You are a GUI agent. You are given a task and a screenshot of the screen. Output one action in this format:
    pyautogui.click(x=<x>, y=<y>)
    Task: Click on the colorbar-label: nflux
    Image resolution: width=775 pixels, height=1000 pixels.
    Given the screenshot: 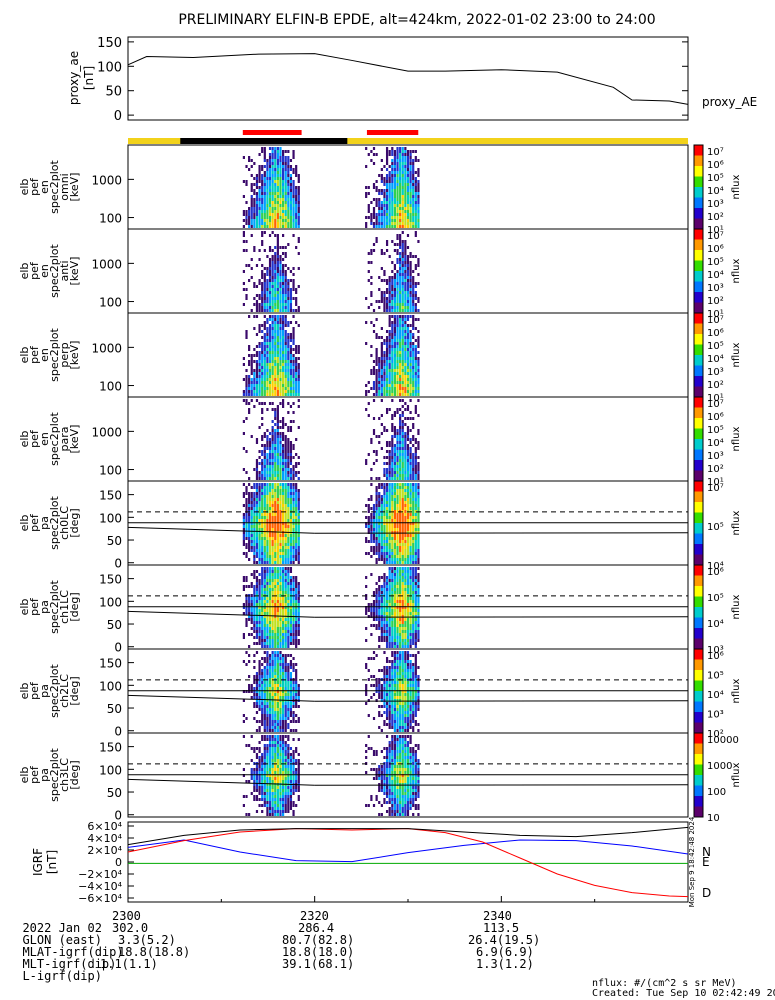 What is the action you would take?
    pyautogui.click(x=736, y=438)
    